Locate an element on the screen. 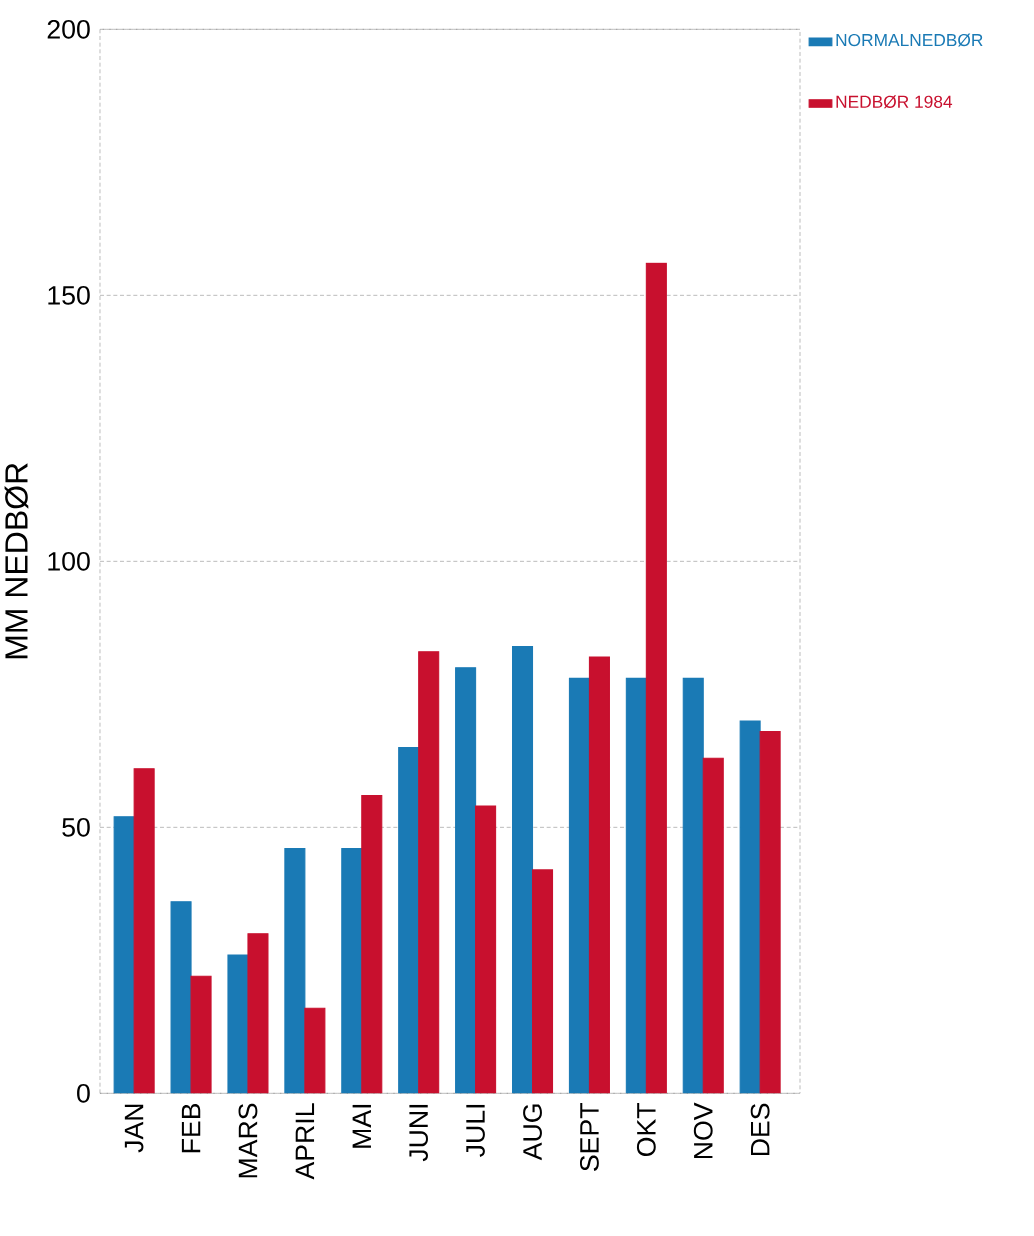 The image size is (1034, 1236). x-tick-label: JULI is located at coordinates (475, 1130).